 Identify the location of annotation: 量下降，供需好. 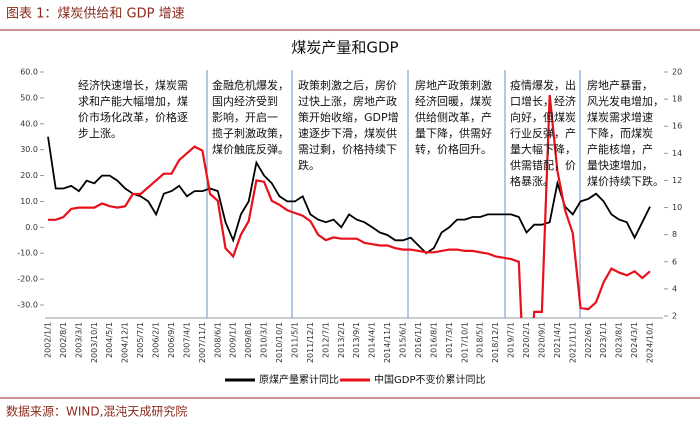
(453, 133).